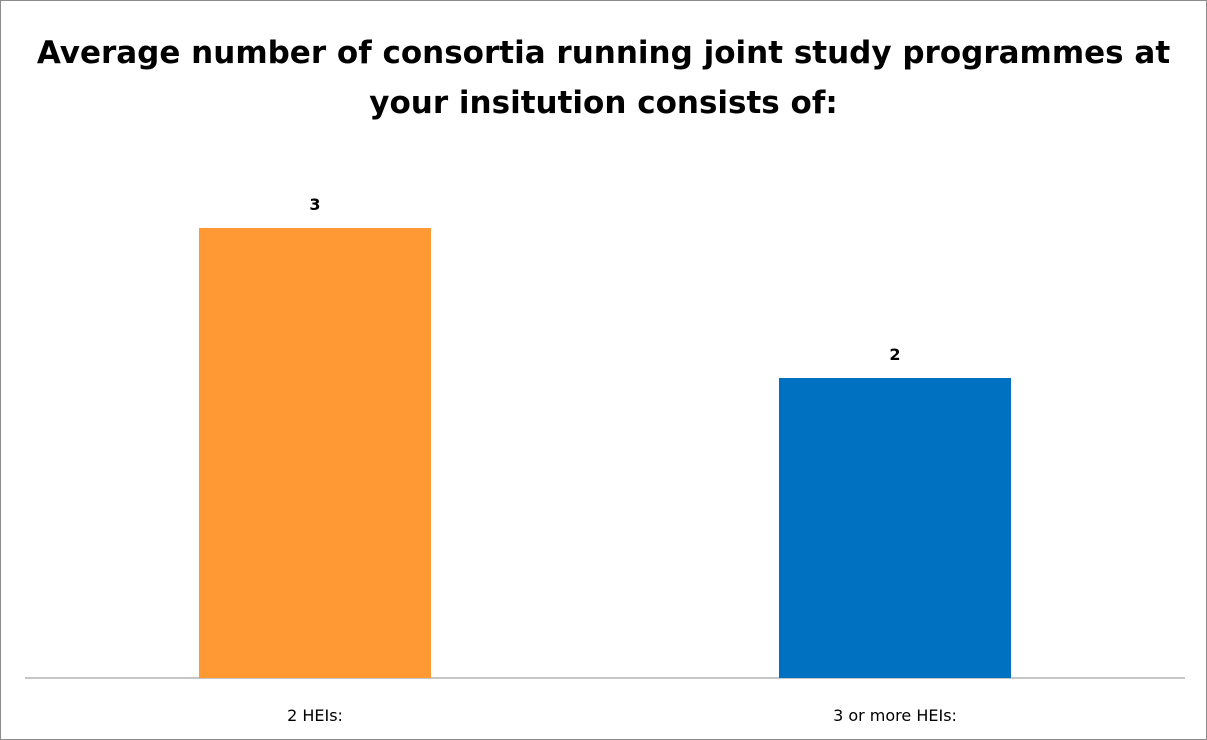  What do you see at coordinates (895, 715) in the screenshot?
I see `x-tick-label-2: 3 or more HEIs:` at bounding box center [895, 715].